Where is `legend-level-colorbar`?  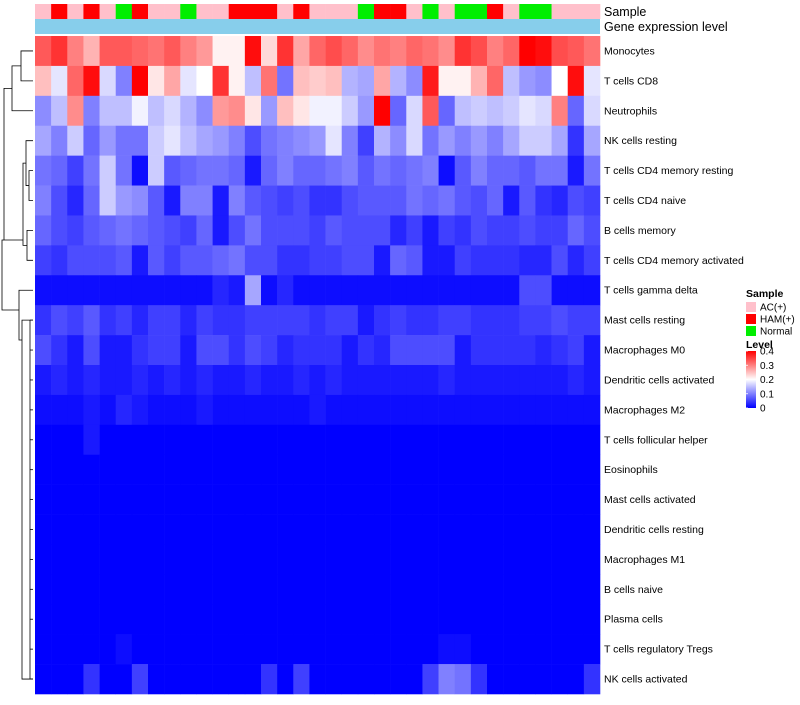 legend-level-colorbar is located at coordinates (751, 379).